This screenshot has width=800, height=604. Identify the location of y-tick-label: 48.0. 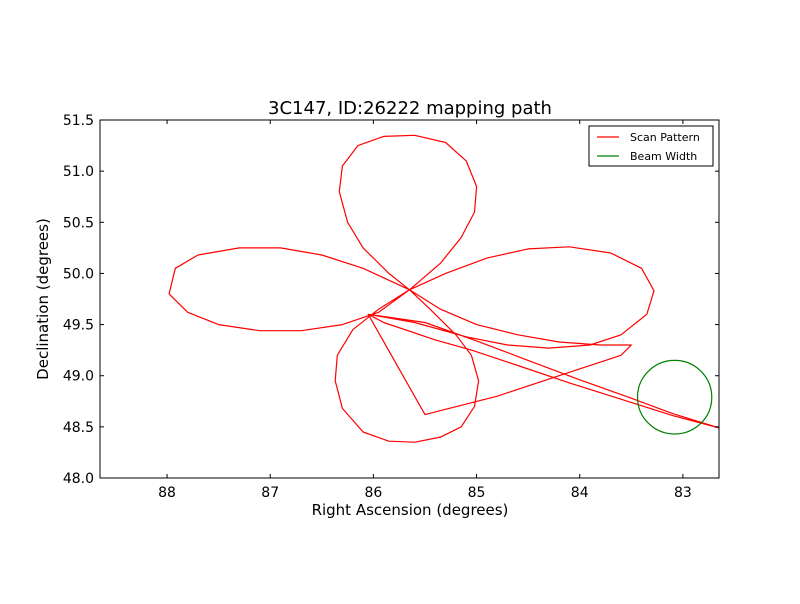
(78, 479).